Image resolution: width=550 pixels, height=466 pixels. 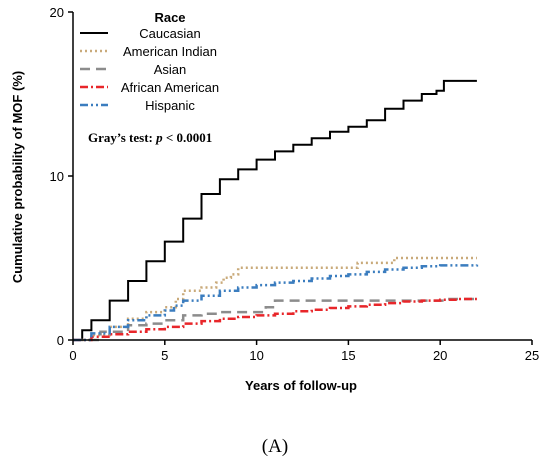 What do you see at coordinates (348, 355) in the screenshot?
I see `x-tick-label: 15` at bounding box center [348, 355].